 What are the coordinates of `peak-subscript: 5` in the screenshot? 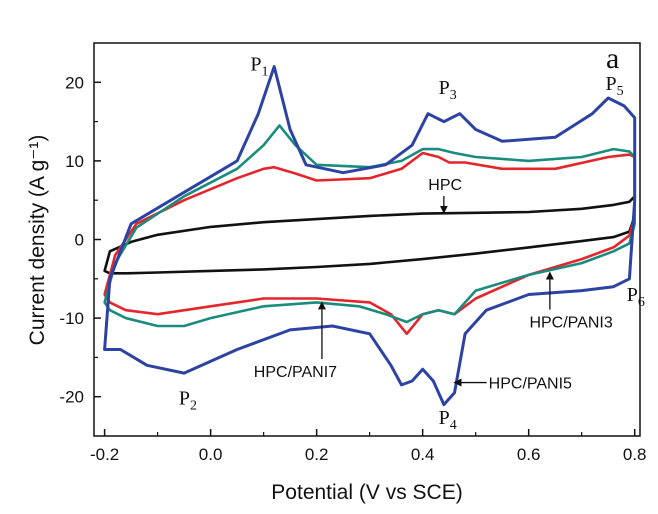 It's located at (620, 91).